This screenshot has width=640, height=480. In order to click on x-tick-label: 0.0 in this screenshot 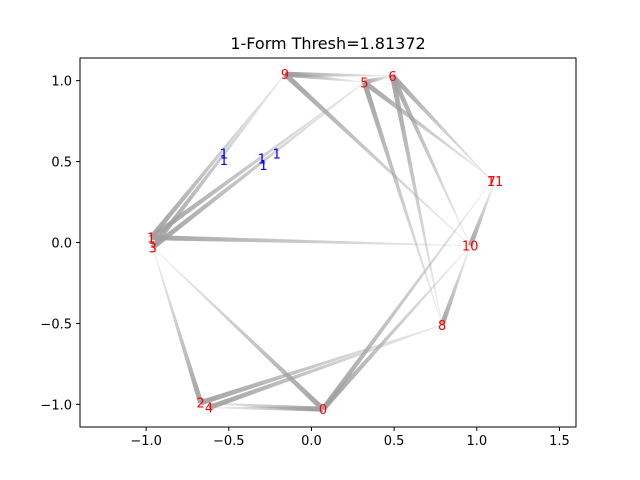, I will do `click(311, 441)`.